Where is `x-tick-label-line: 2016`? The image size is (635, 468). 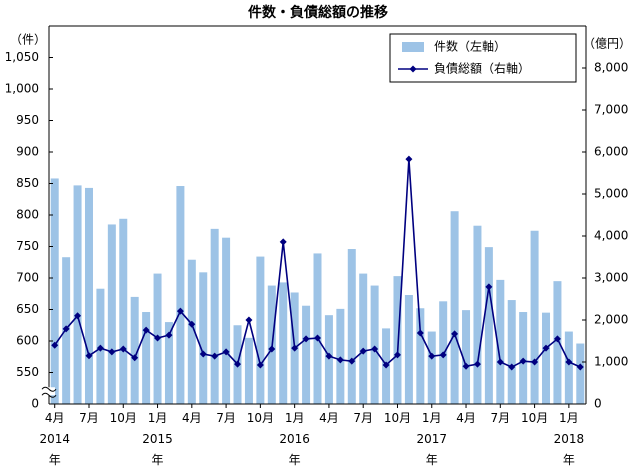 x-tick-label-line: 2016 is located at coordinates (294, 439).